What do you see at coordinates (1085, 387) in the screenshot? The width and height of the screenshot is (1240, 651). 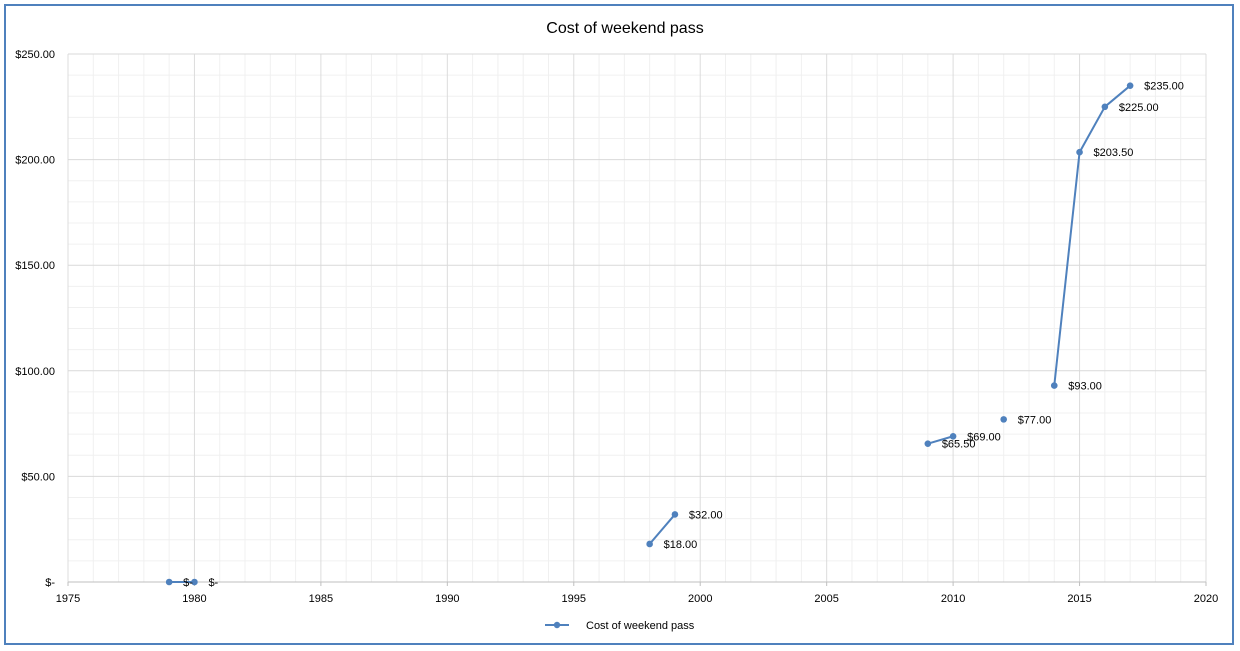 I see `data-label: $93.00` at bounding box center [1085, 387].